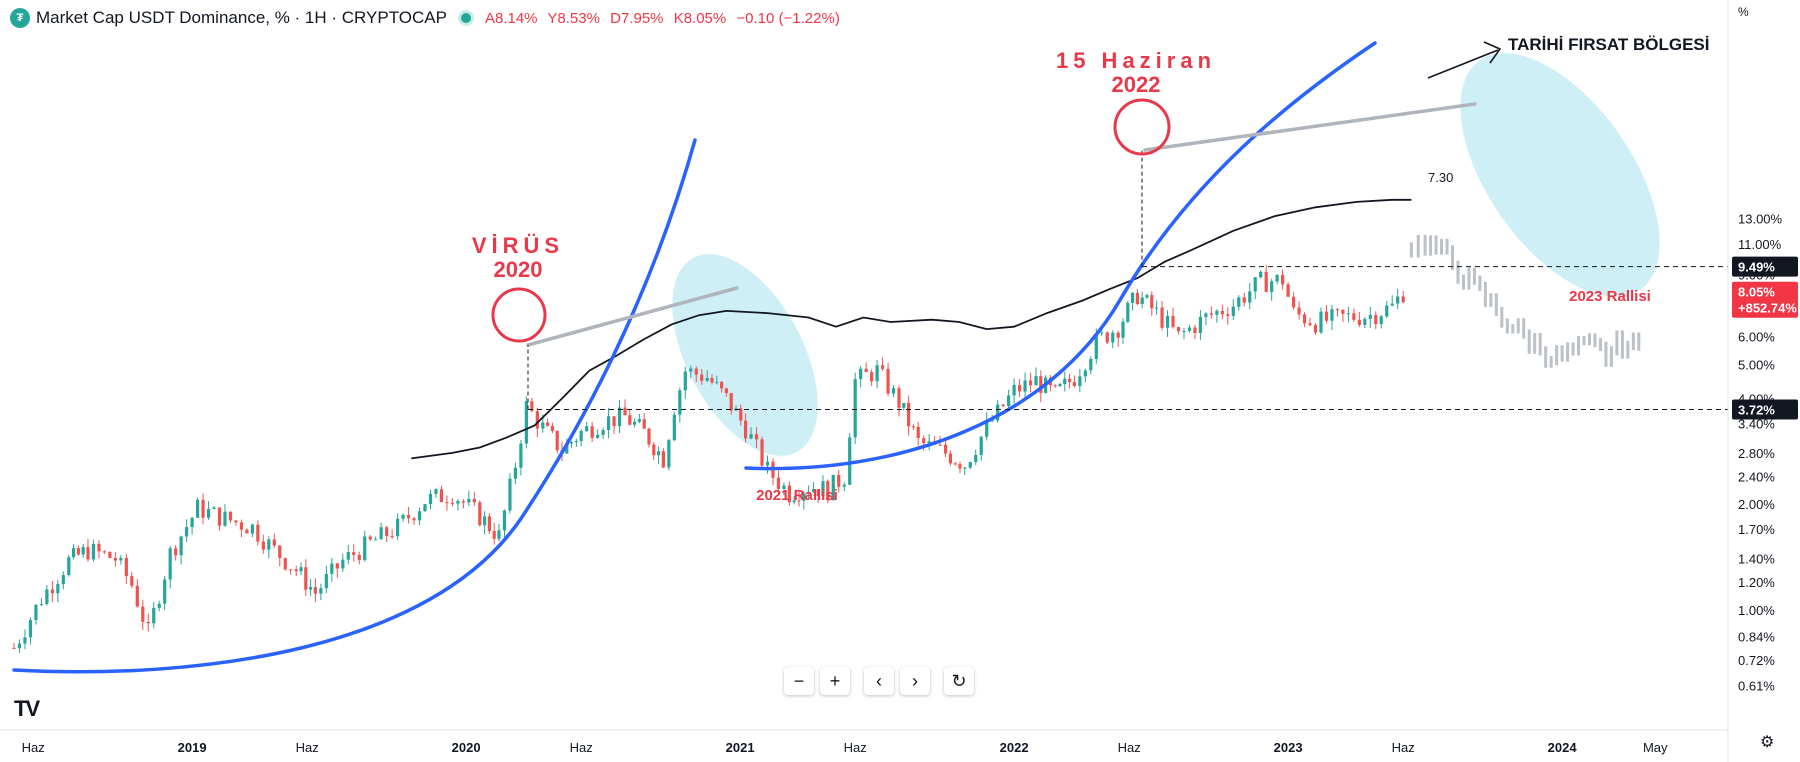 Image resolution: width=1800 pixels, height=762 pixels. Describe the element at coordinates (632, 316) in the screenshot. I see `trend-line-2020` at that location.